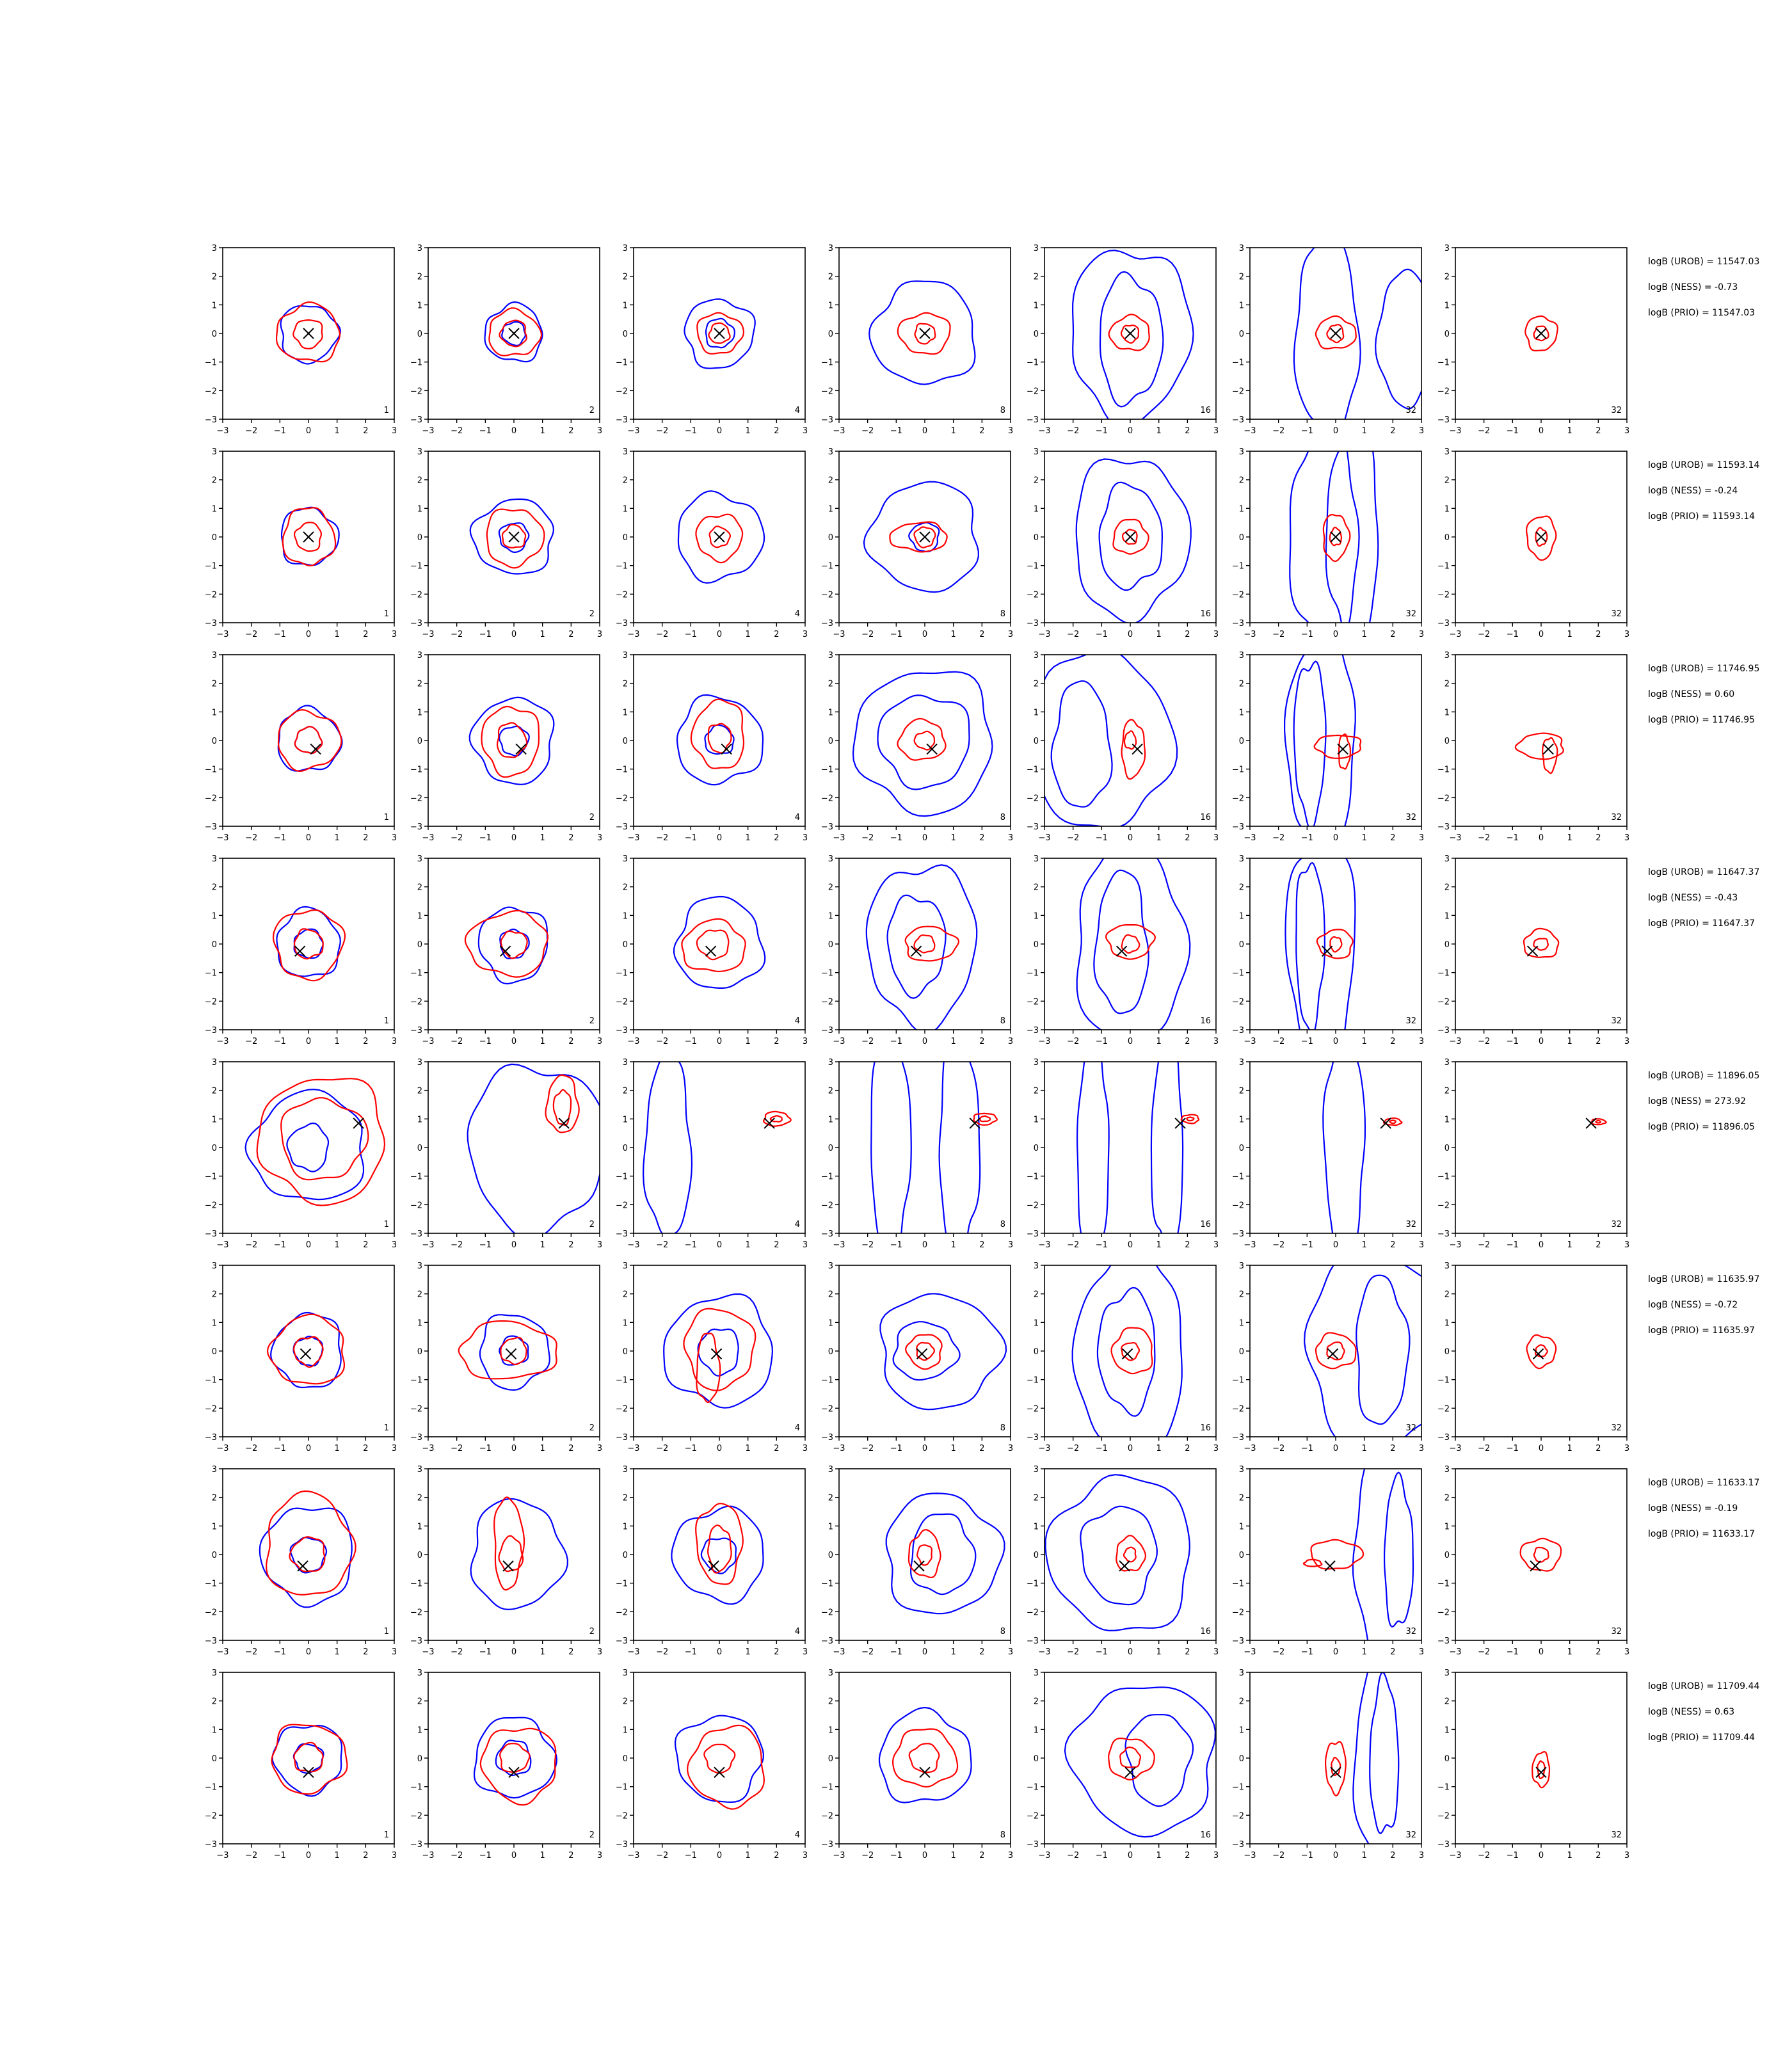  I want to click on contours, so click(1598, 1122).